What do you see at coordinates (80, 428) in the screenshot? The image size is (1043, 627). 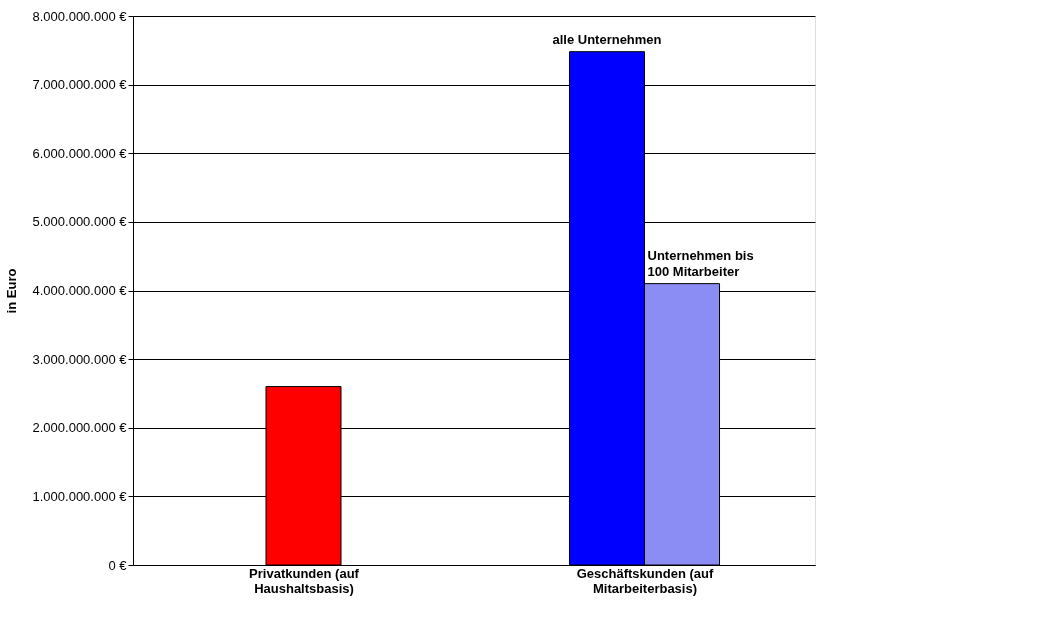 I see `y-tick-label: 2.000.000.000 €` at bounding box center [80, 428].